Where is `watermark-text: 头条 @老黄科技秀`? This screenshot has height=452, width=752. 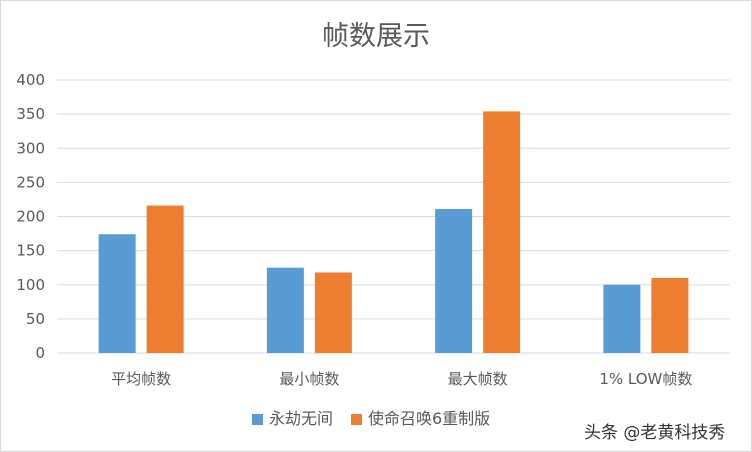
watermark-text: 头条 @老黄科技秀 is located at coordinates (655, 433).